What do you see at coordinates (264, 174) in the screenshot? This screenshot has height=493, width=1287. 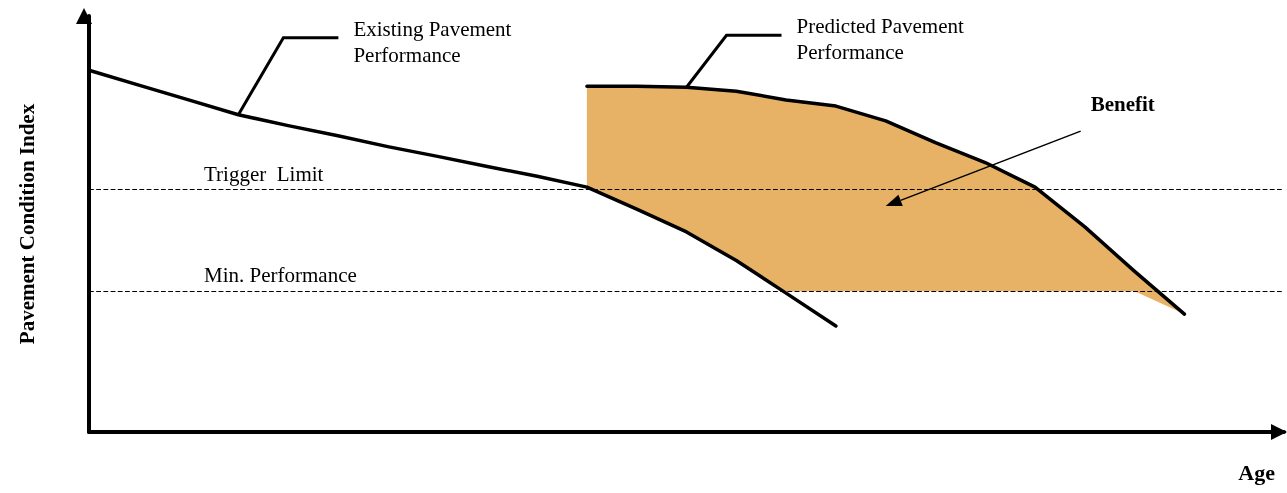 I see `ref-line-label: Trigger Limit` at bounding box center [264, 174].